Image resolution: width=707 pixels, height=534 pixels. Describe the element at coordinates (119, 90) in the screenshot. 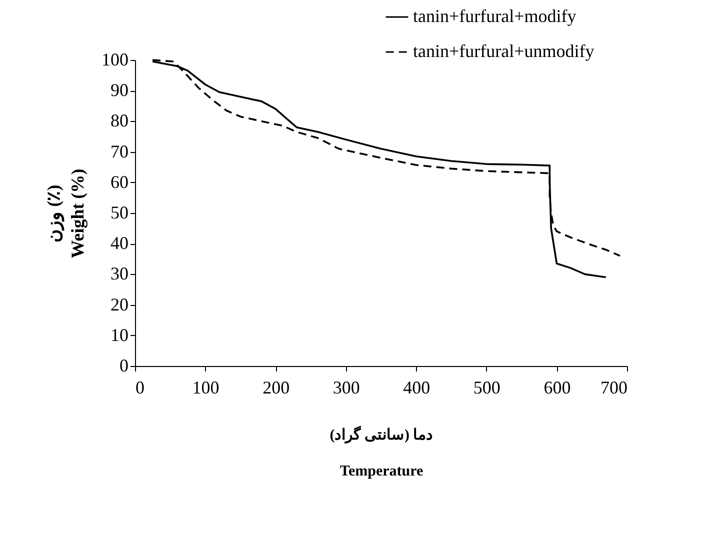

I see `y-tick-label: 90` at that location.